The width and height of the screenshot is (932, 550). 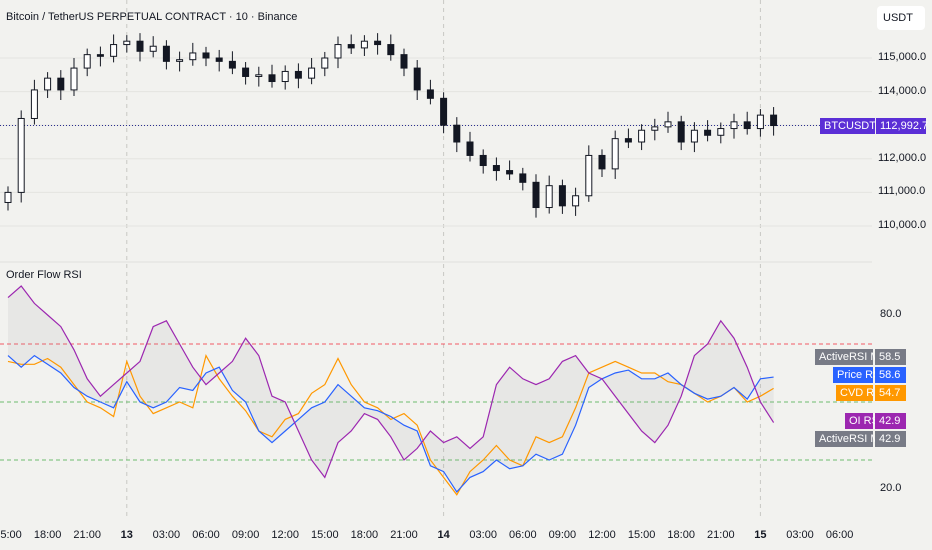 I want to click on time-tick-label: 12:00, so click(x=602, y=535).